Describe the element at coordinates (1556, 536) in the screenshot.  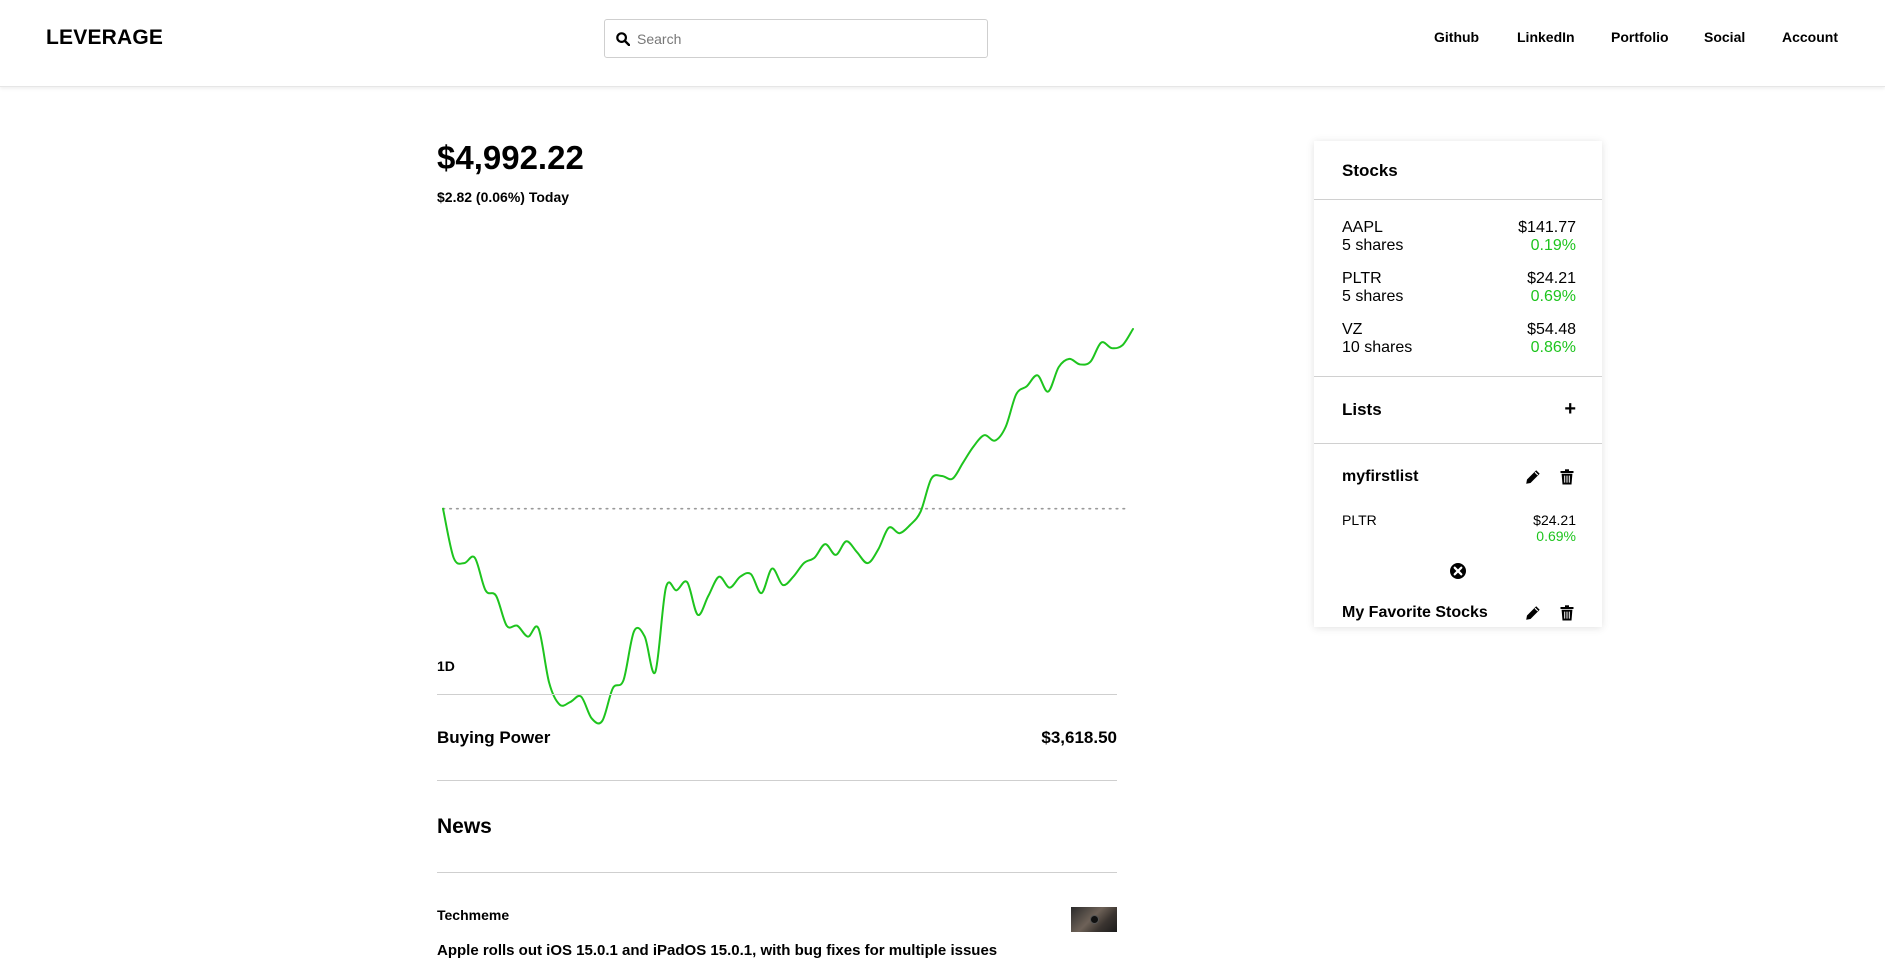
I see `list-stock-change: 0.69%` at that location.